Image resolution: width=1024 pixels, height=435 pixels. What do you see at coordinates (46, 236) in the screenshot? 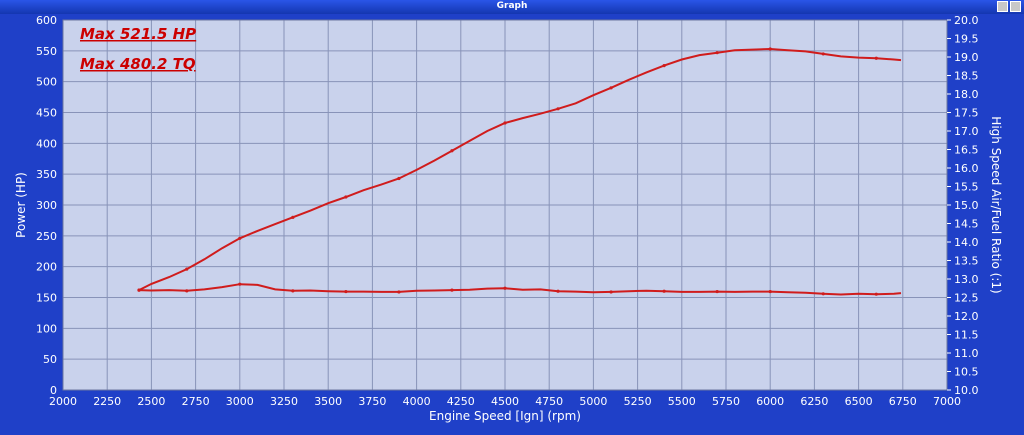
I see `y-tick-label: 250` at bounding box center [46, 236].